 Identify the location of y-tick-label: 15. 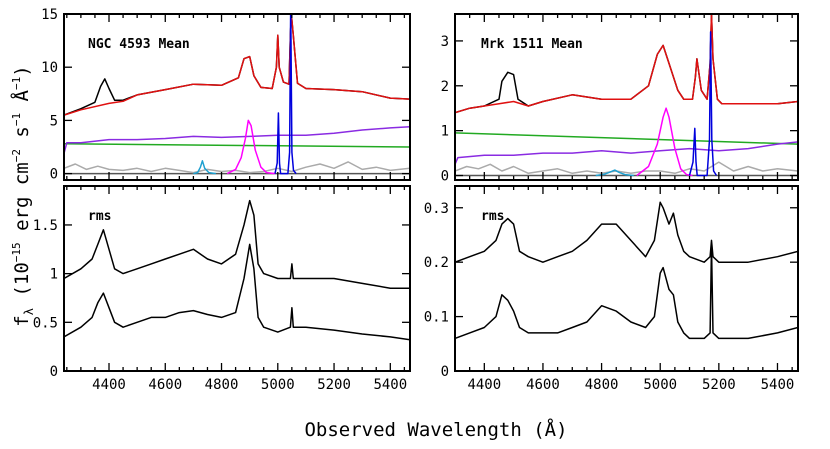
(49, 15).